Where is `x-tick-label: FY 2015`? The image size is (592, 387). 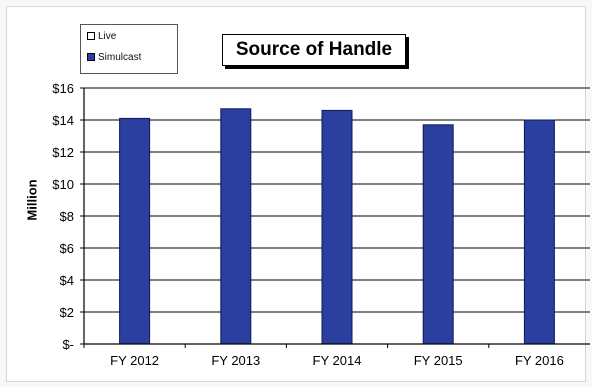 x-tick-label: FY 2015 is located at coordinates (438, 360).